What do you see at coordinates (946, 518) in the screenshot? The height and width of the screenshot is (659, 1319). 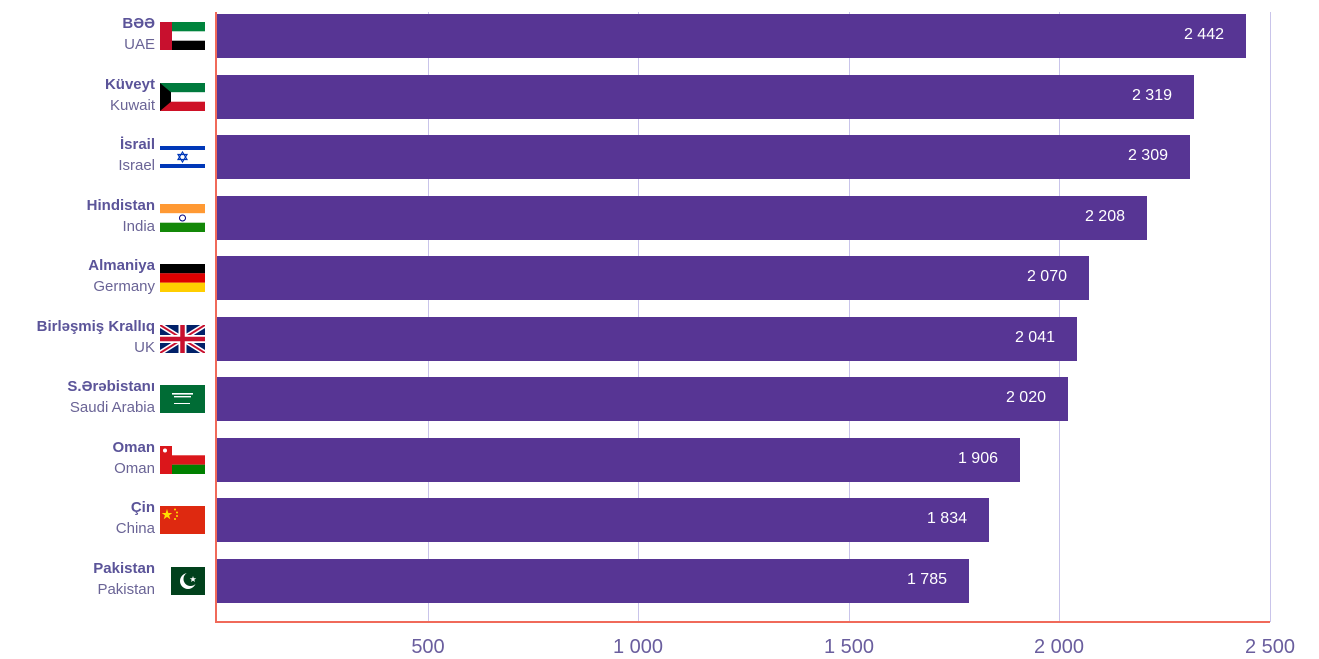 I see `bar-value-label: 1 834` at bounding box center [946, 518].